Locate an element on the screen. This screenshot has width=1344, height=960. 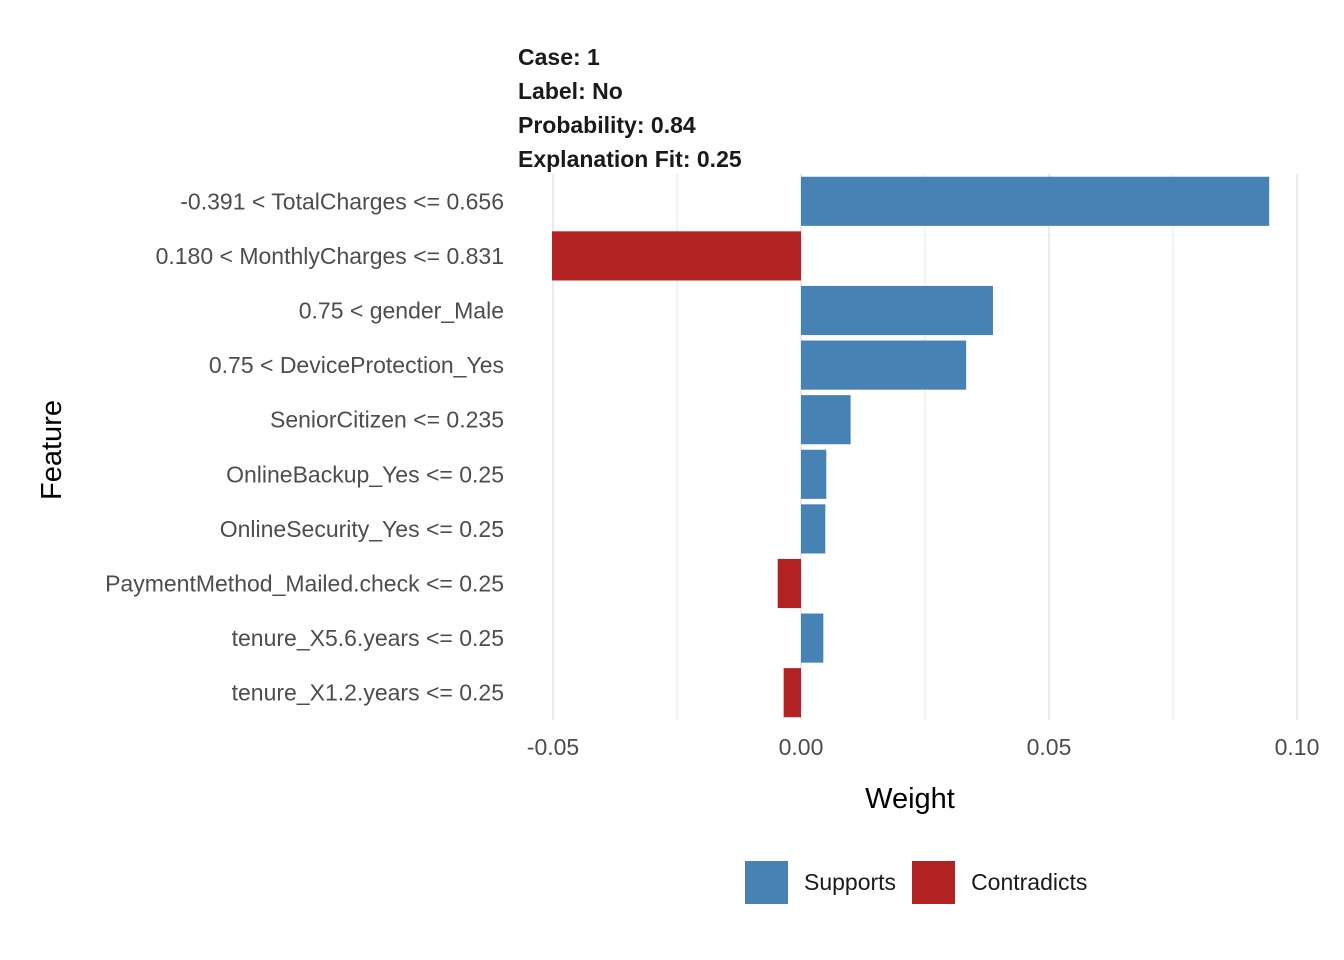
y-tick-label: SeniorCitizen <= 0.235 is located at coordinates (387, 420).